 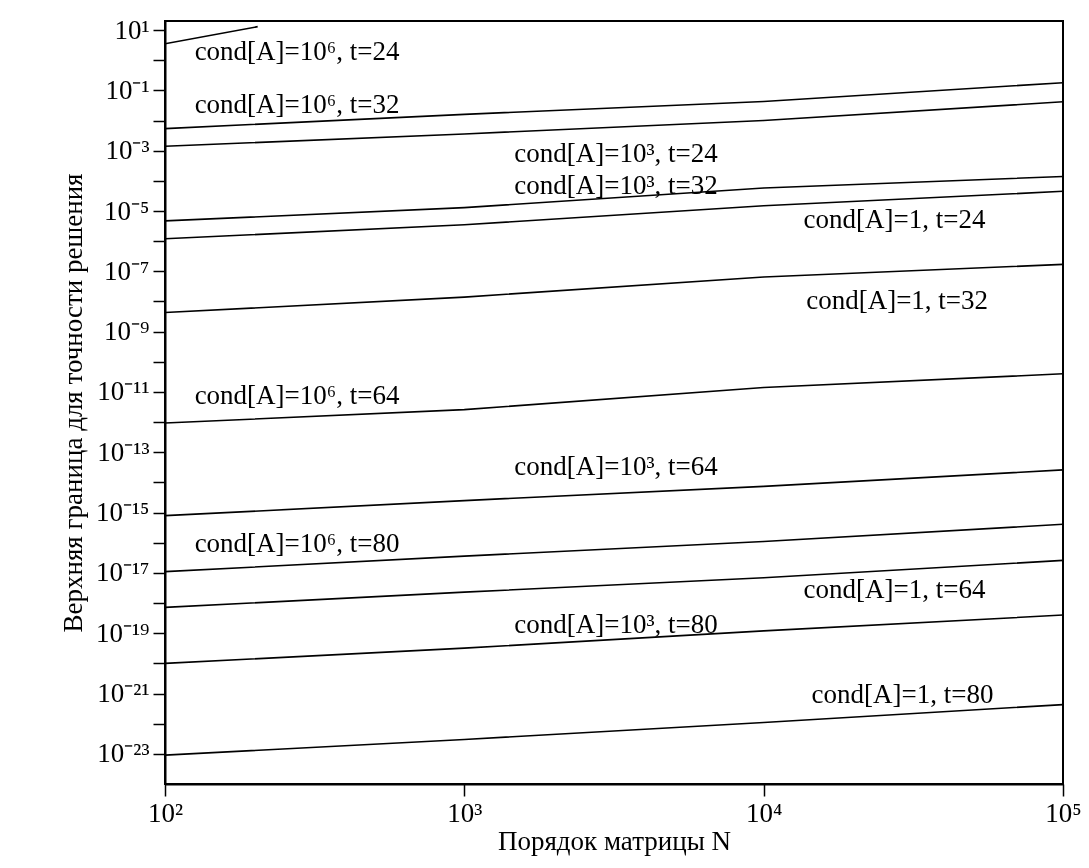 What do you see at coordinates (297, 51) in the screenshot?
I see `series-label: cond[A]=10⁶, t=24` at bounding box center [297, 51].